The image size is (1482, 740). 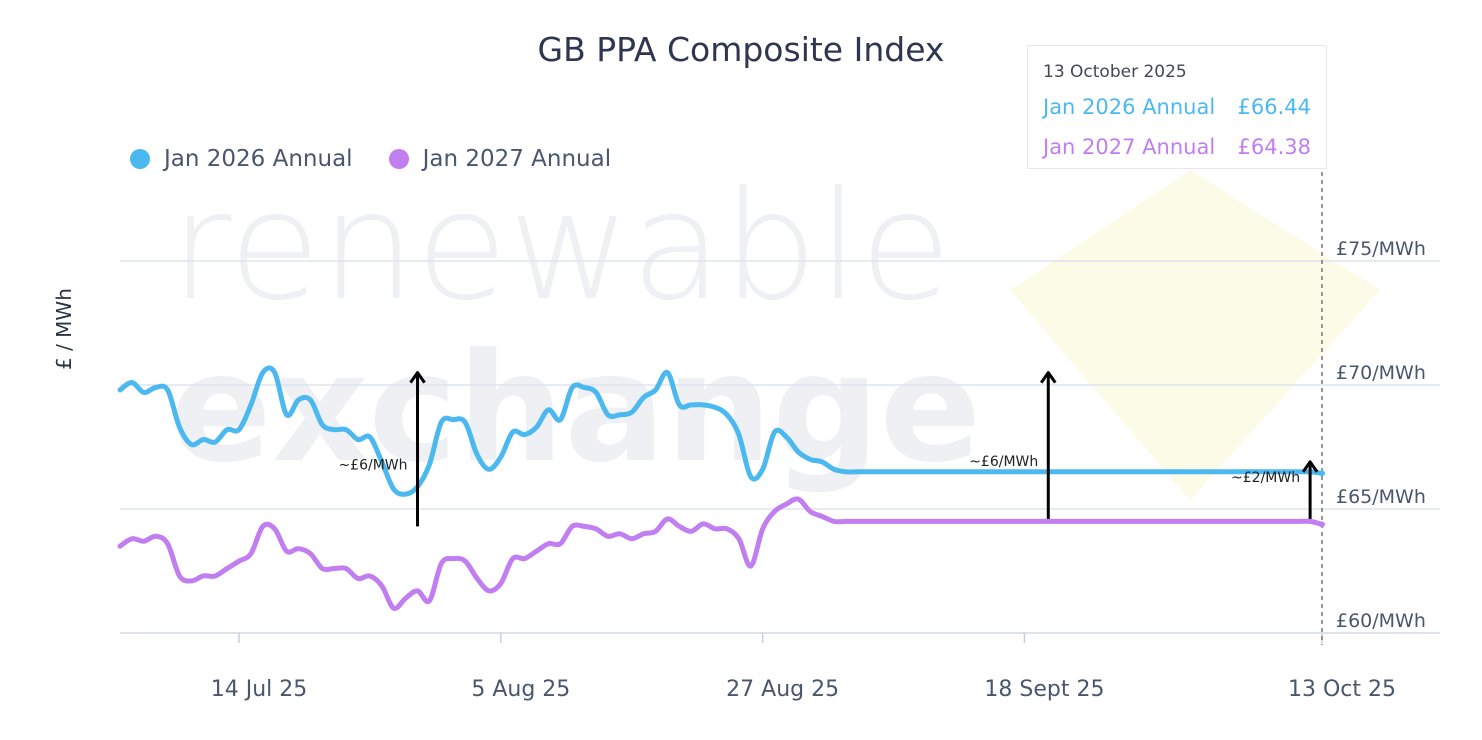 I want to click on annotation-label: ~£2/MWh, so click(x=1265, y=478).